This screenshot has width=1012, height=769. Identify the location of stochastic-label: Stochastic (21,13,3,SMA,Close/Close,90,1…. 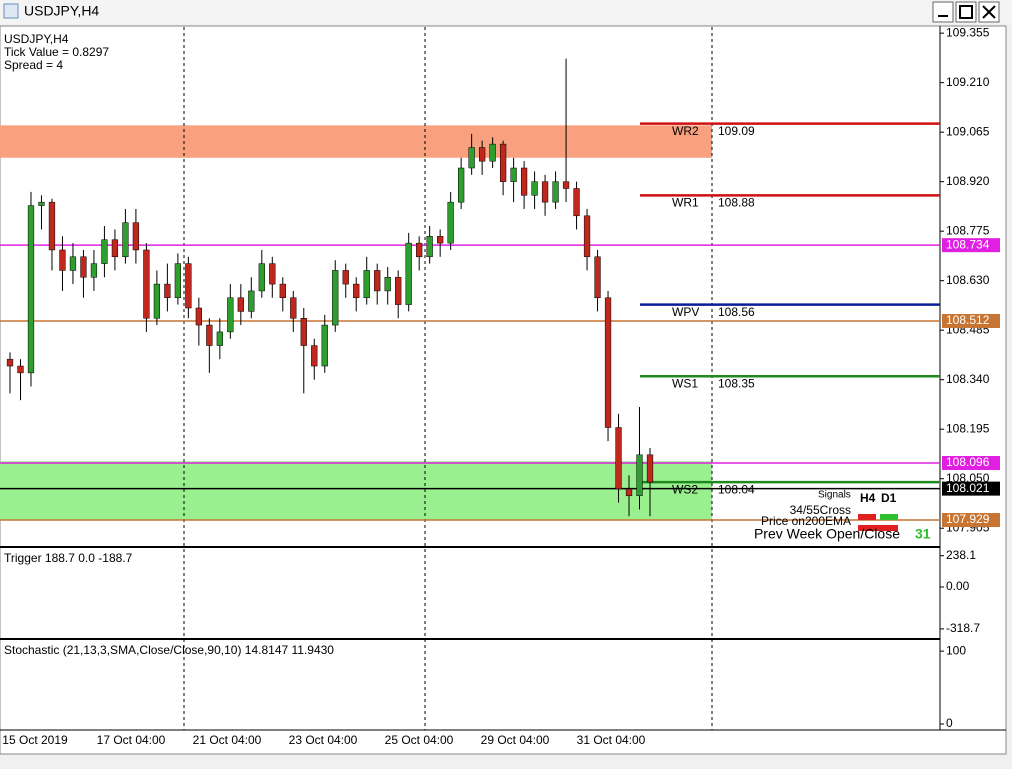
(169, 650).